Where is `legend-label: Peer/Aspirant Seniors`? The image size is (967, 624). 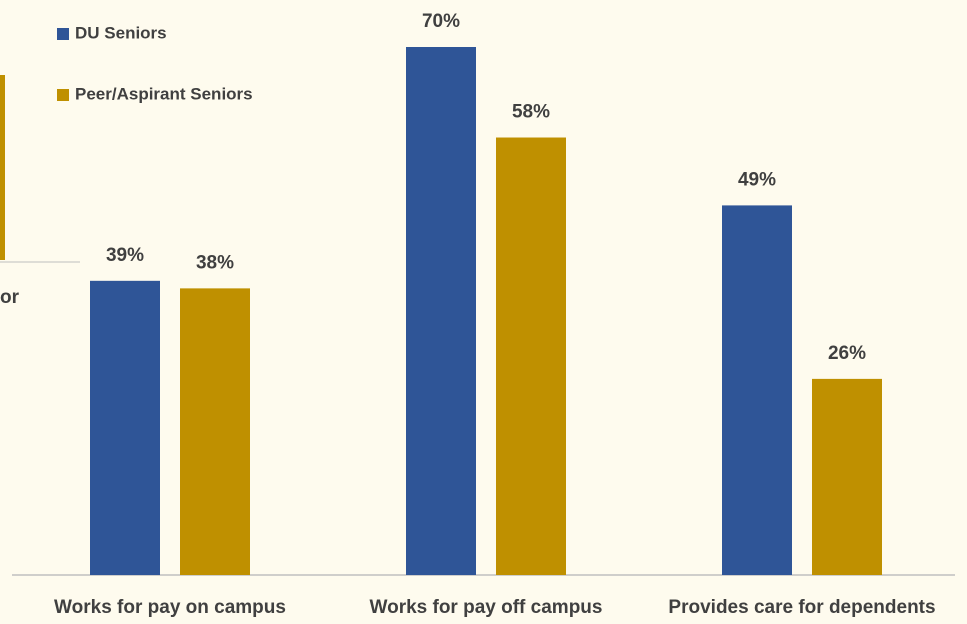
legend-label: Peer/Aspirant Seniors is located at coordinates (164, 93).